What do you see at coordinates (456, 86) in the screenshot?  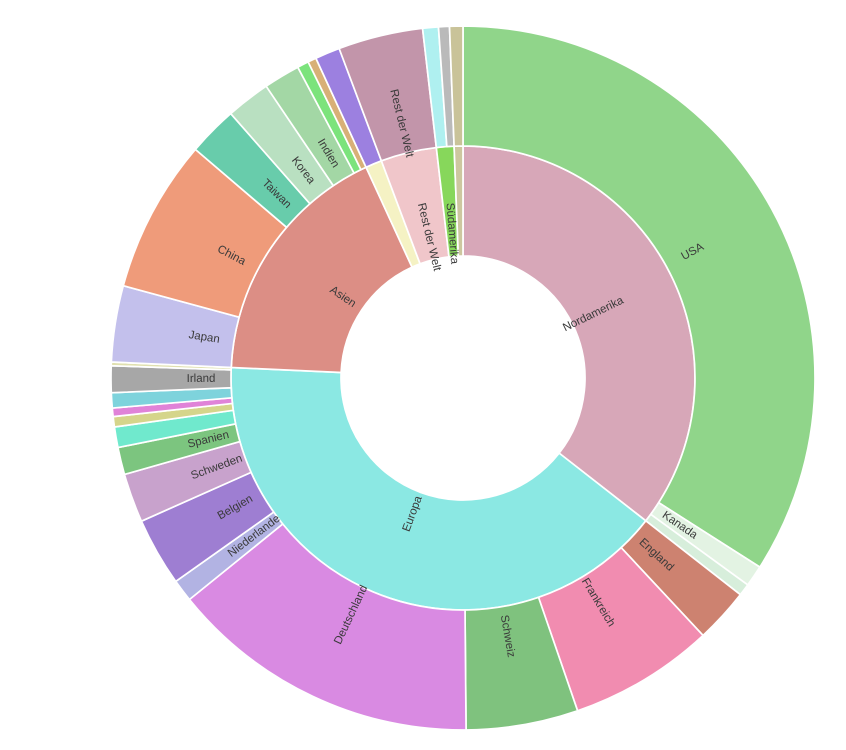 I see `outer-slice-unlabeled` at bounding box center [456, 86].